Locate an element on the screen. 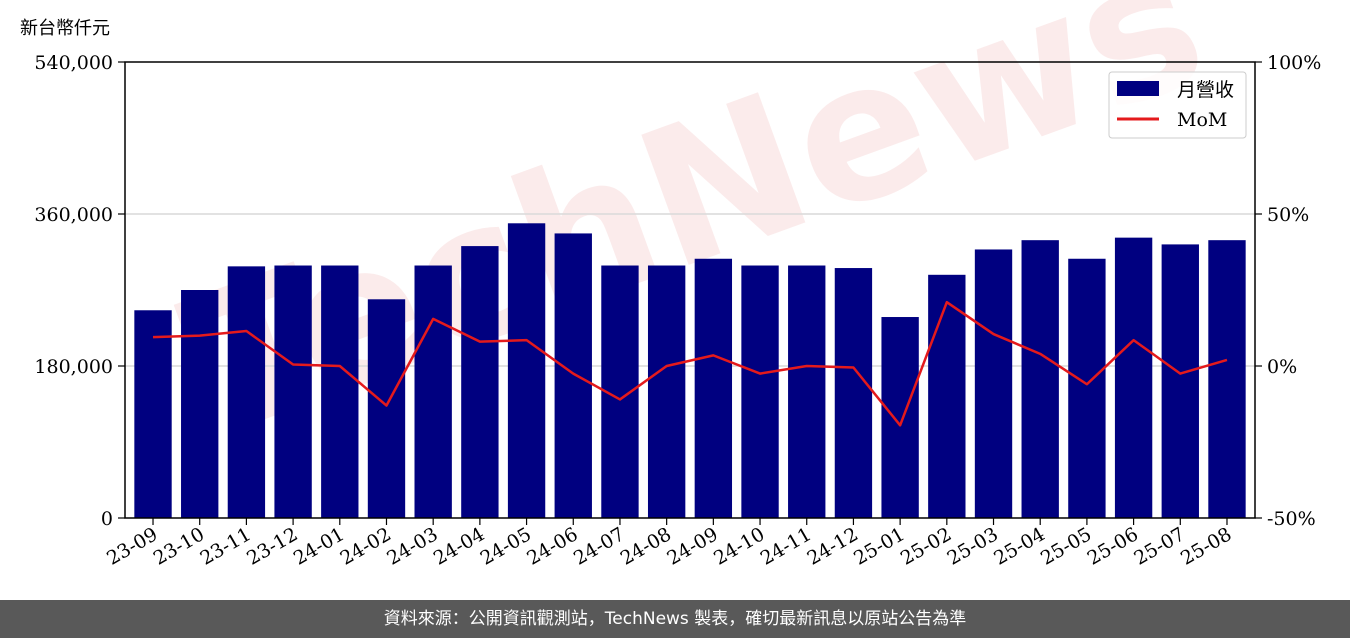  x-tick-label-25-02: 25-02 is located at coordinates (926, 546).